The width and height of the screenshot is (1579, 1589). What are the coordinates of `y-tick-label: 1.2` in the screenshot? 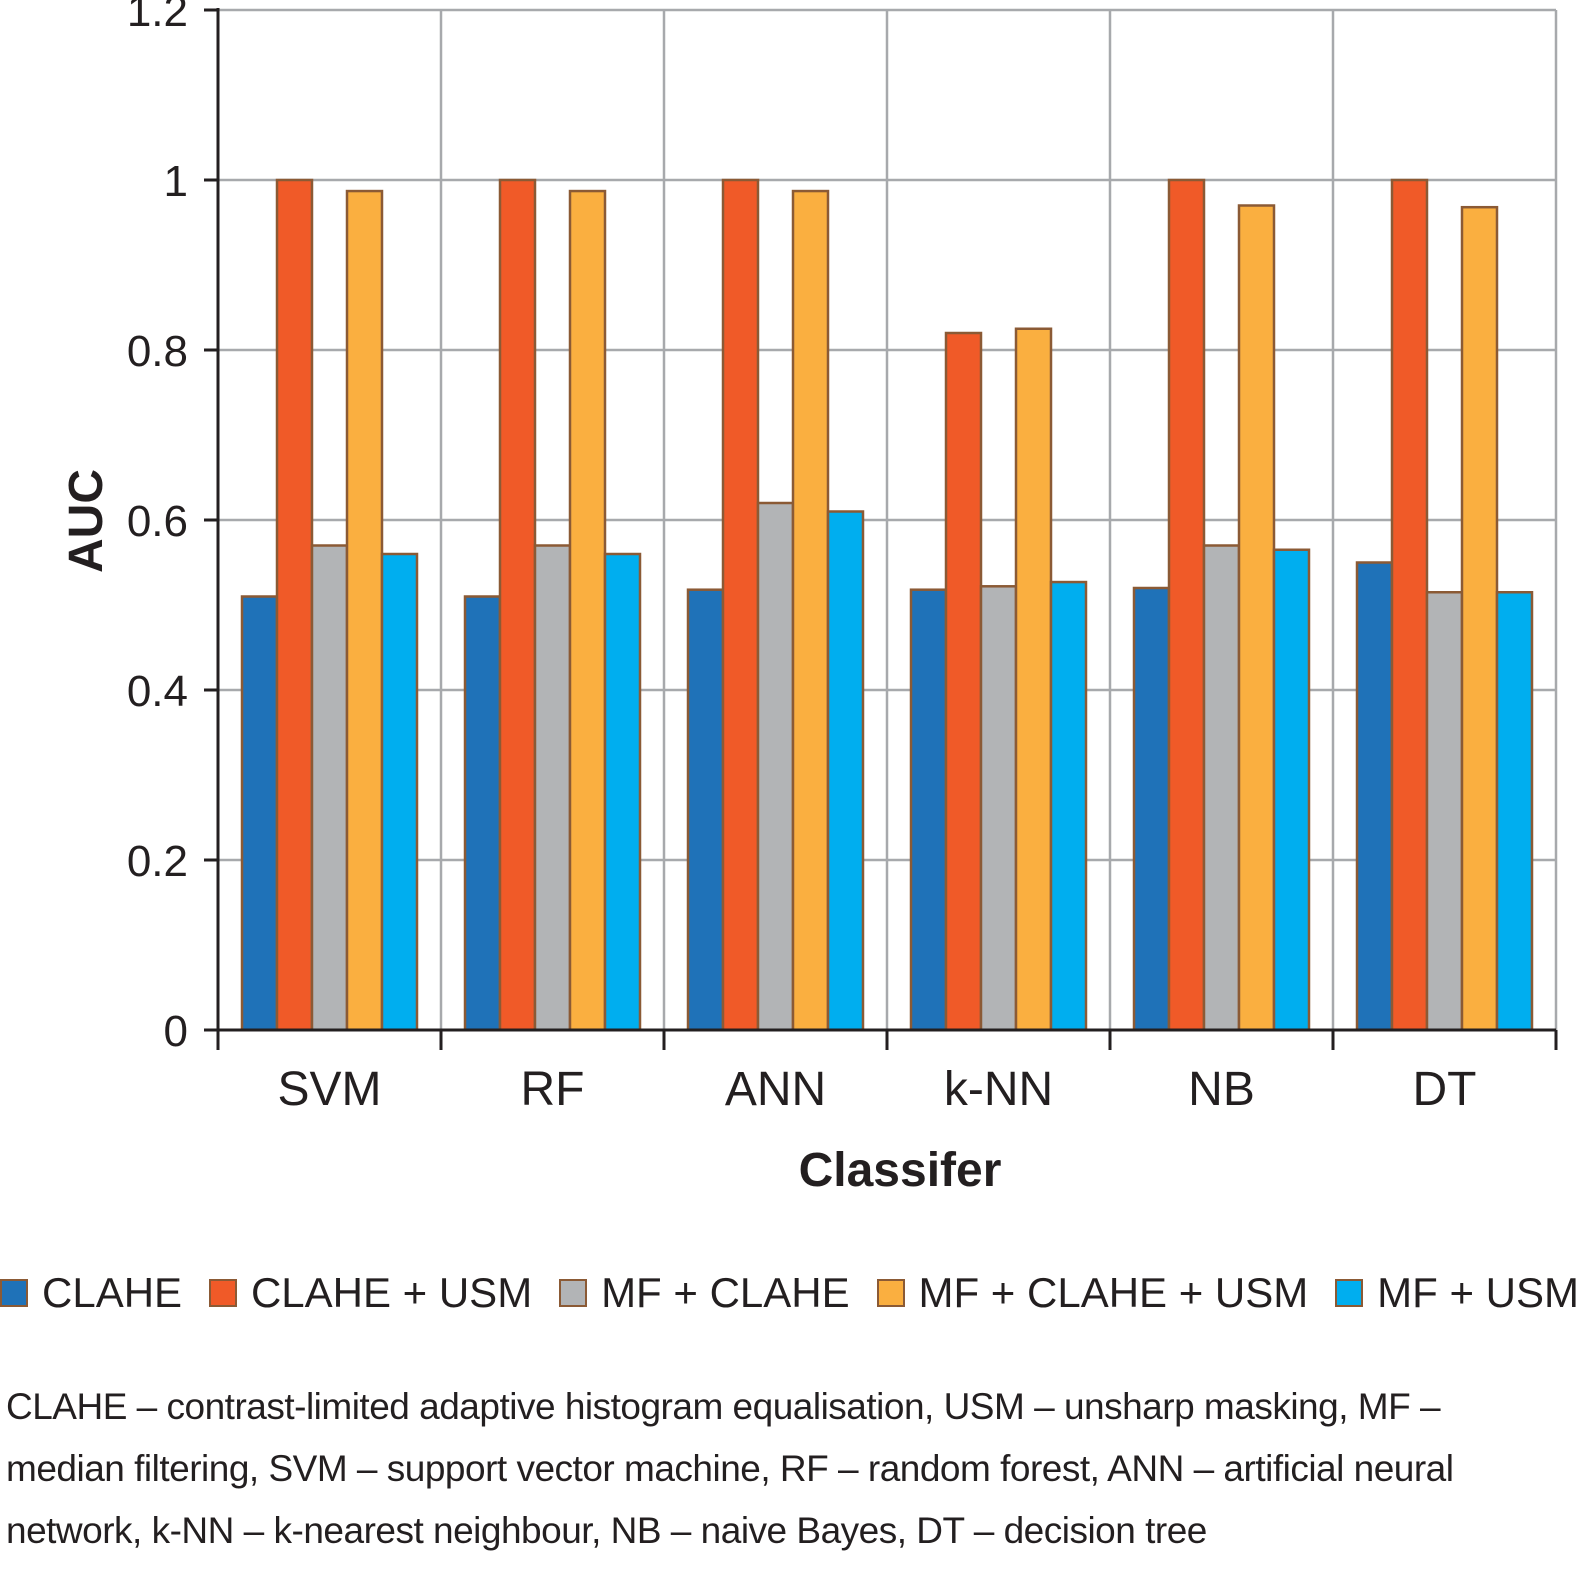 It's located at (157, 18).